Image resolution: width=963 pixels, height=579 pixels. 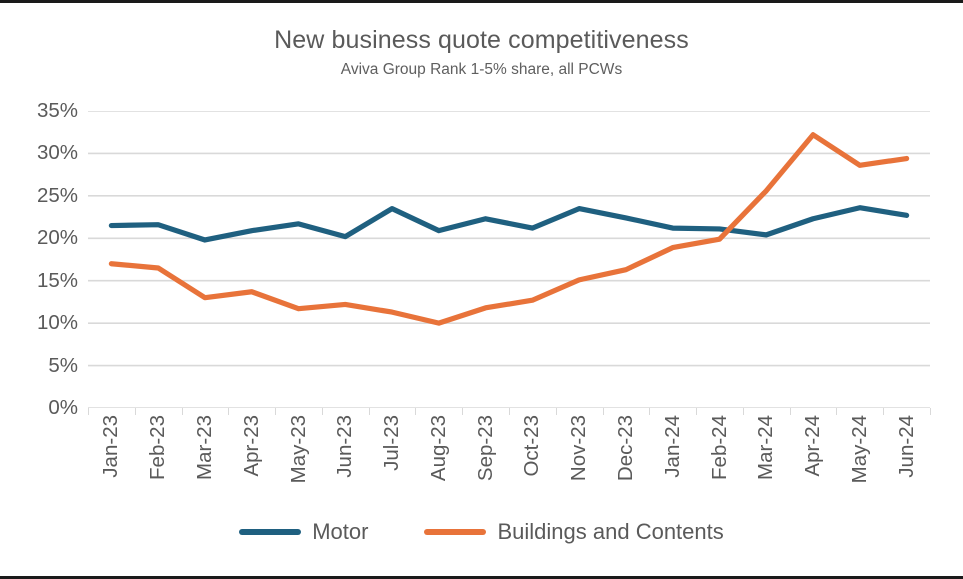 What do you see at coordinates (57, 280) in the screenshot?
I see `y-axis-tick-label: 15%` at bounding box center [57, 280].